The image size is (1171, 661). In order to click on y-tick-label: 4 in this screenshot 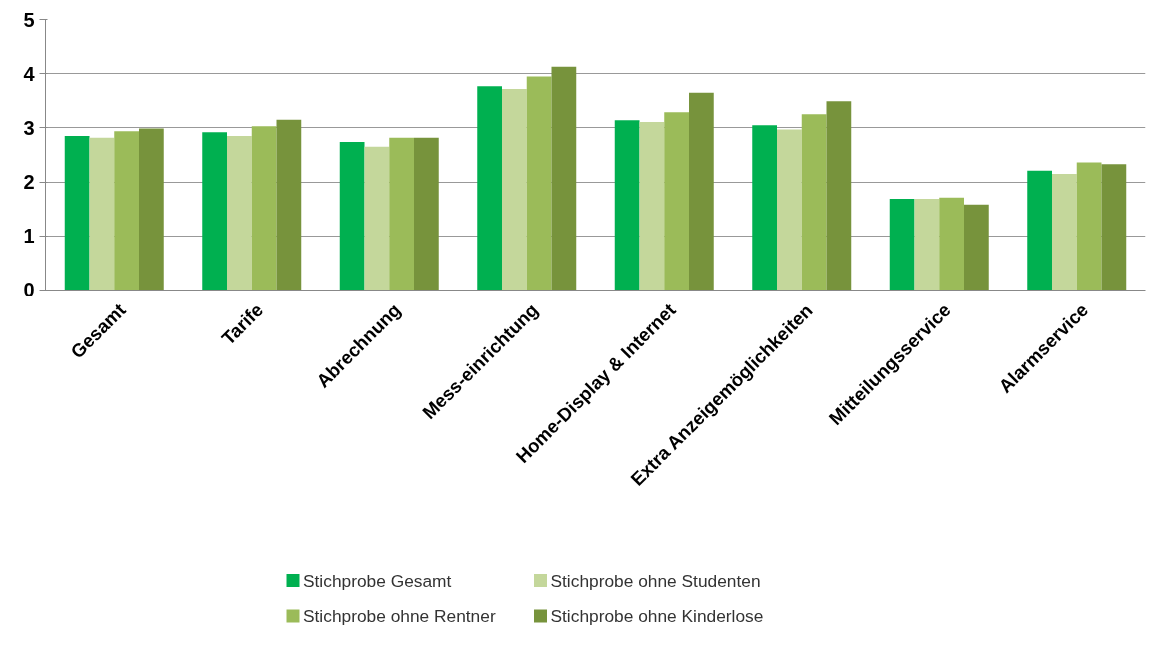, I will do `click(29, 73)`.